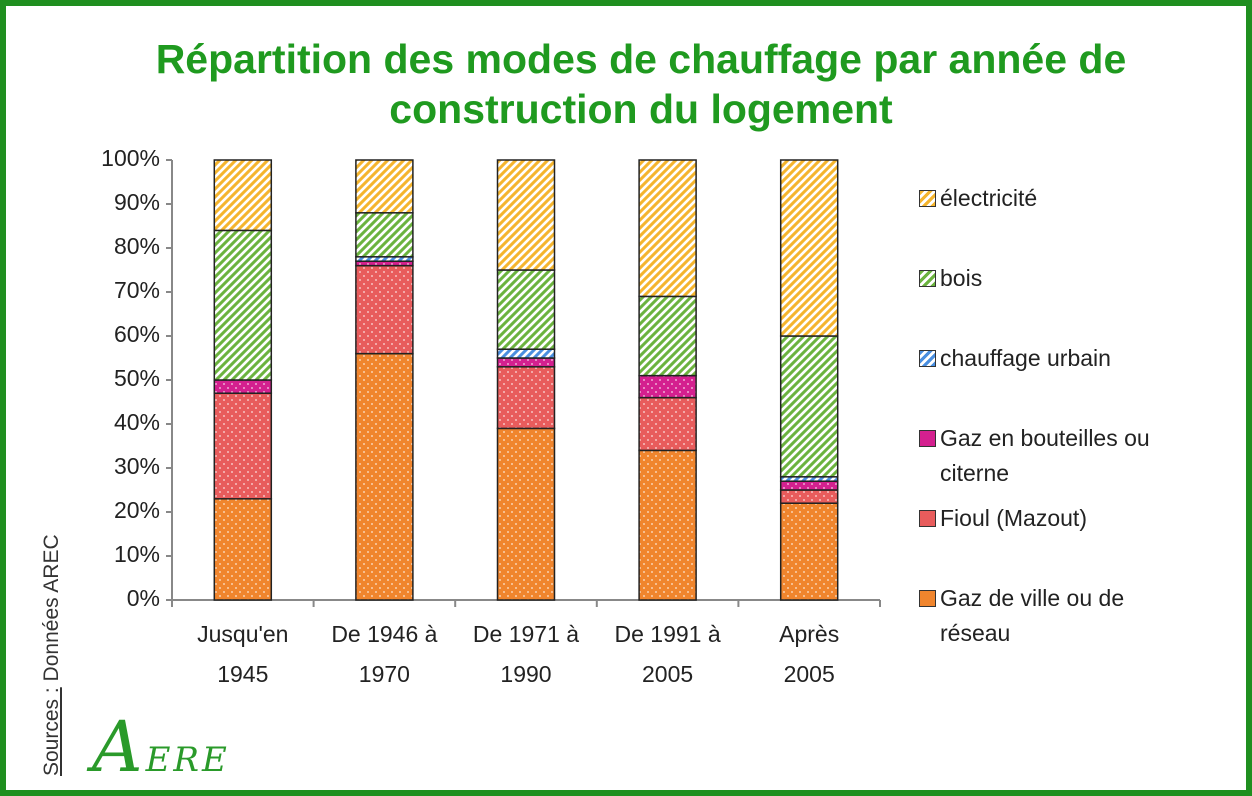 This screenshot has width=1252, height=796. Describe the element at coordinates (137, 554) in the screenshot. I see `y-tick-label: 10%` at that location.